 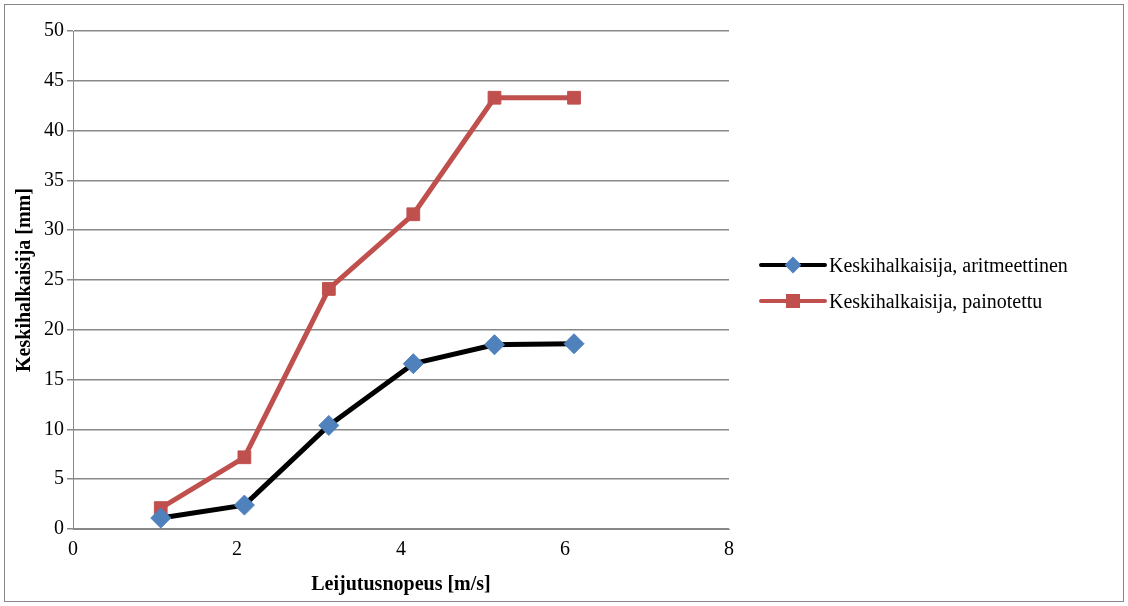 I want to click on x-tick-label: 4, so click(x=401, y=548).